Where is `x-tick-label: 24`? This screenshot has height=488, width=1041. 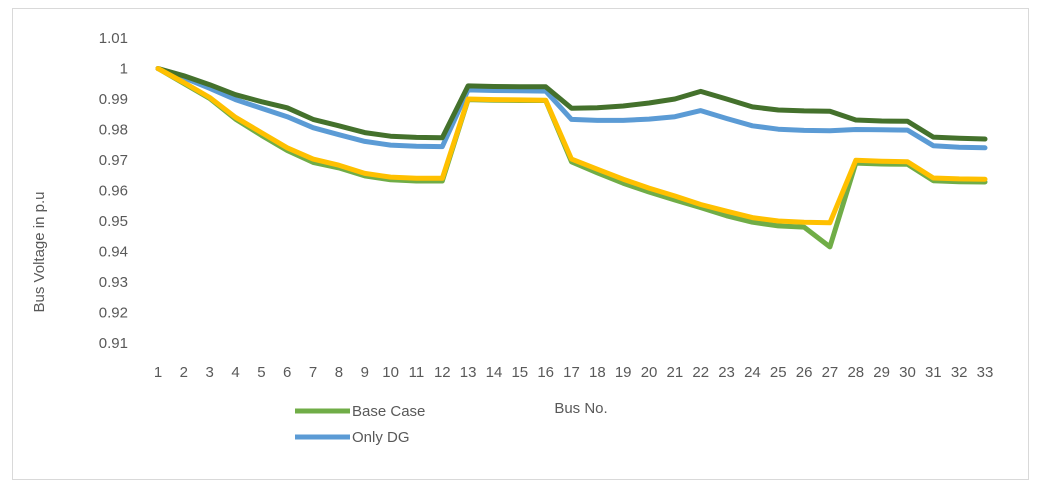
x-tick-label: 24 is located at coordinates (752, 372).